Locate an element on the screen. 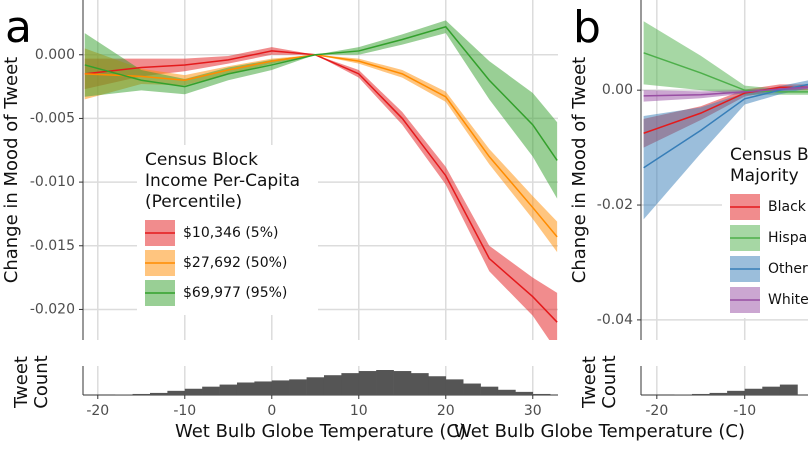 The width and height of the screenshot is (808, 455). y-tick-label: 0.000 is located at coordinates (55, 55).